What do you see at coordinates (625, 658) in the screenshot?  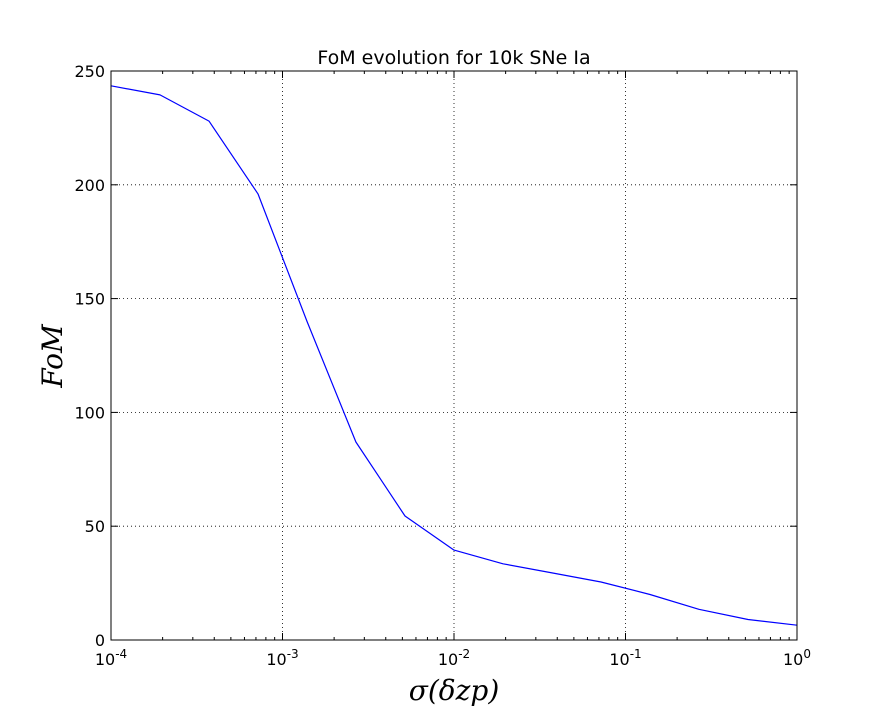 I see `x-tick-label: 10⁻¹` at bounding box center [625, 658].